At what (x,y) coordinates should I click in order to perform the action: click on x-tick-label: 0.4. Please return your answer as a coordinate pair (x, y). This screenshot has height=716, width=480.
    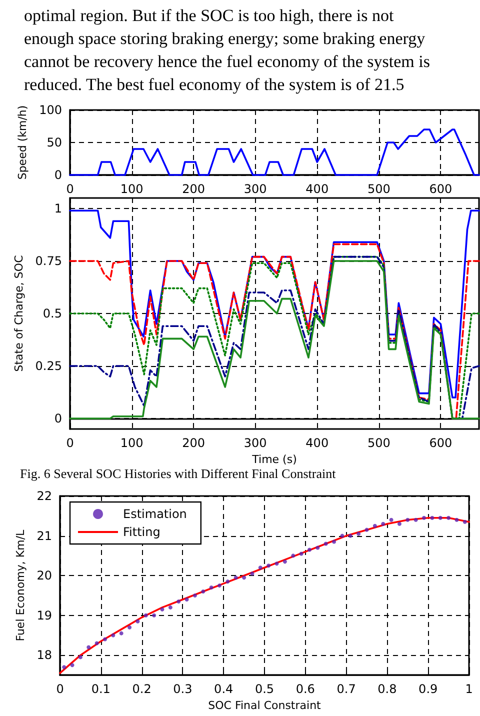
    Looking at the image, I should click on (224, 689).